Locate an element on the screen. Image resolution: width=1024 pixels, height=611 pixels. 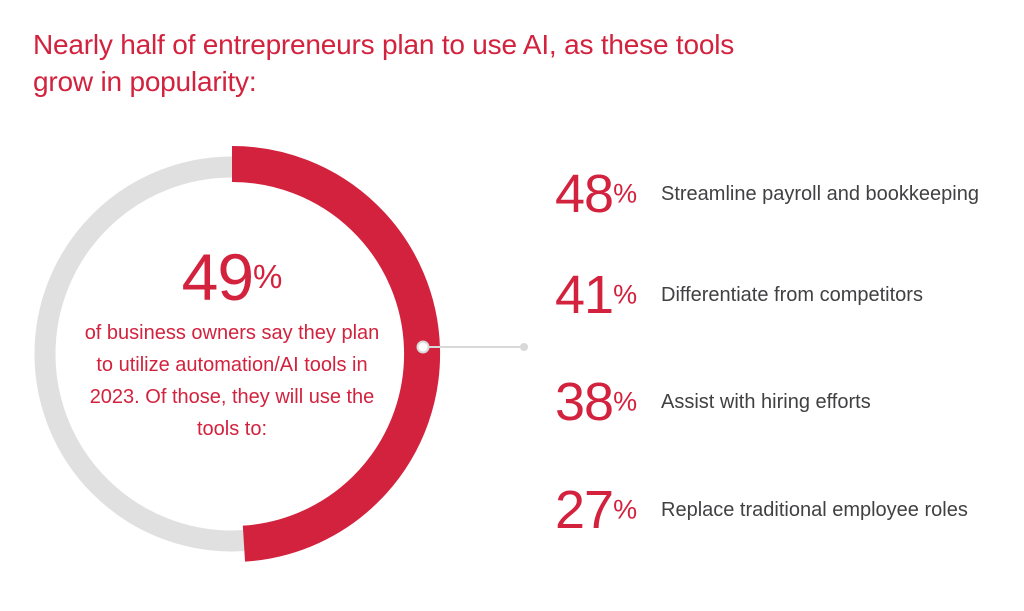
stat-number-text: 48 is located at coordinates (584, 194).